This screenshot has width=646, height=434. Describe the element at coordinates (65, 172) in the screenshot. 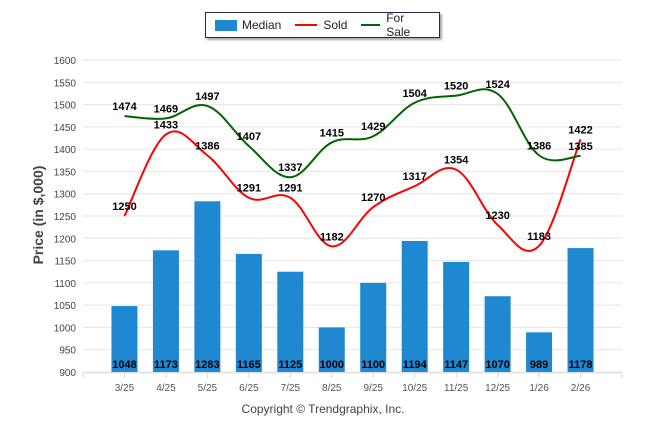

I see `y-tick-label: 1350` at that location.